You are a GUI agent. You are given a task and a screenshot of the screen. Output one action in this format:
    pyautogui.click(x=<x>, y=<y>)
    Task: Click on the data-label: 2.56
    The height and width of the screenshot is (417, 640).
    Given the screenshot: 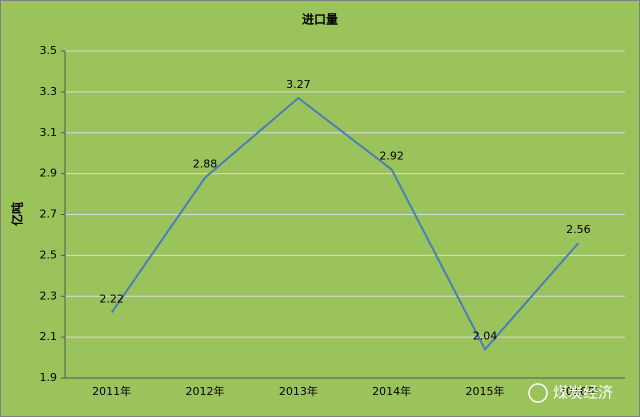 What is the action you would take?
    pyautogui.click(x=578, y=229)
    